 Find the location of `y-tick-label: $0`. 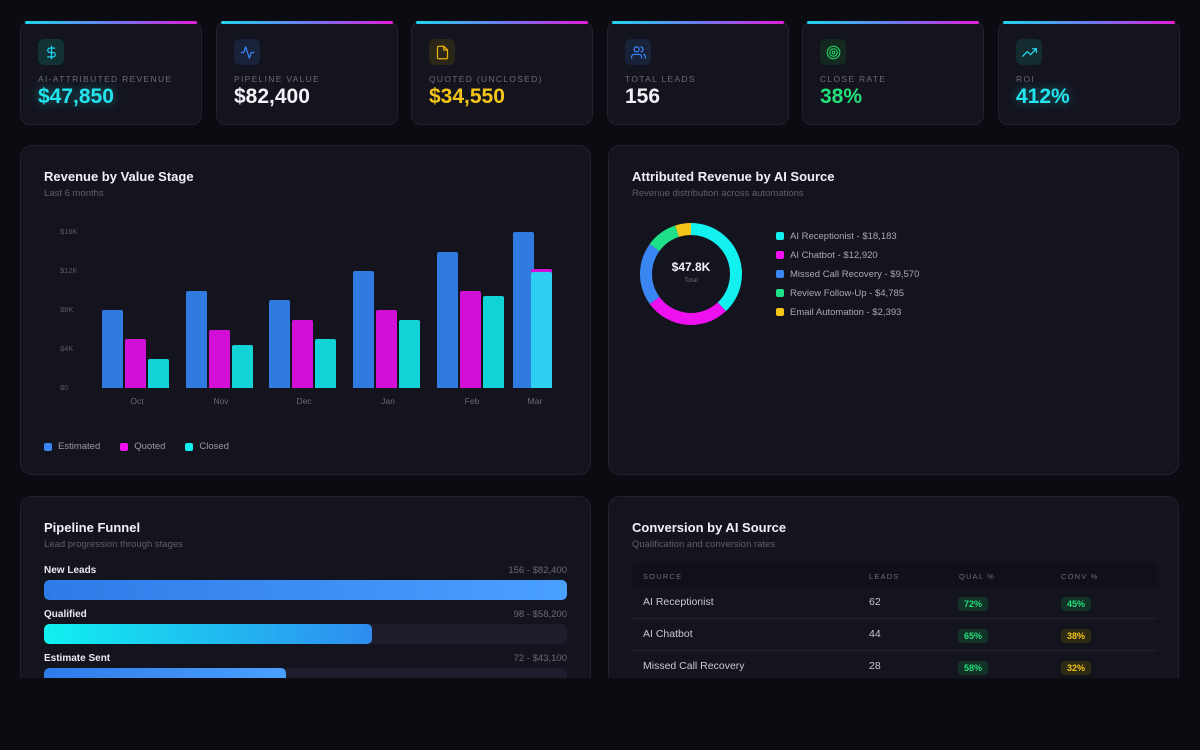

y-tick-label: $0 is located at coordinates (64, 387).